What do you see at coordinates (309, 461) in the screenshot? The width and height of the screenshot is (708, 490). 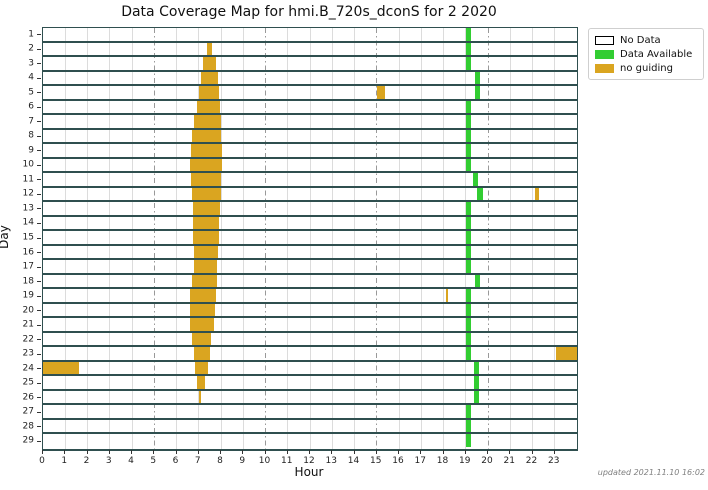 I see `x-tick-label: 12` at bounding box center [309, 461].